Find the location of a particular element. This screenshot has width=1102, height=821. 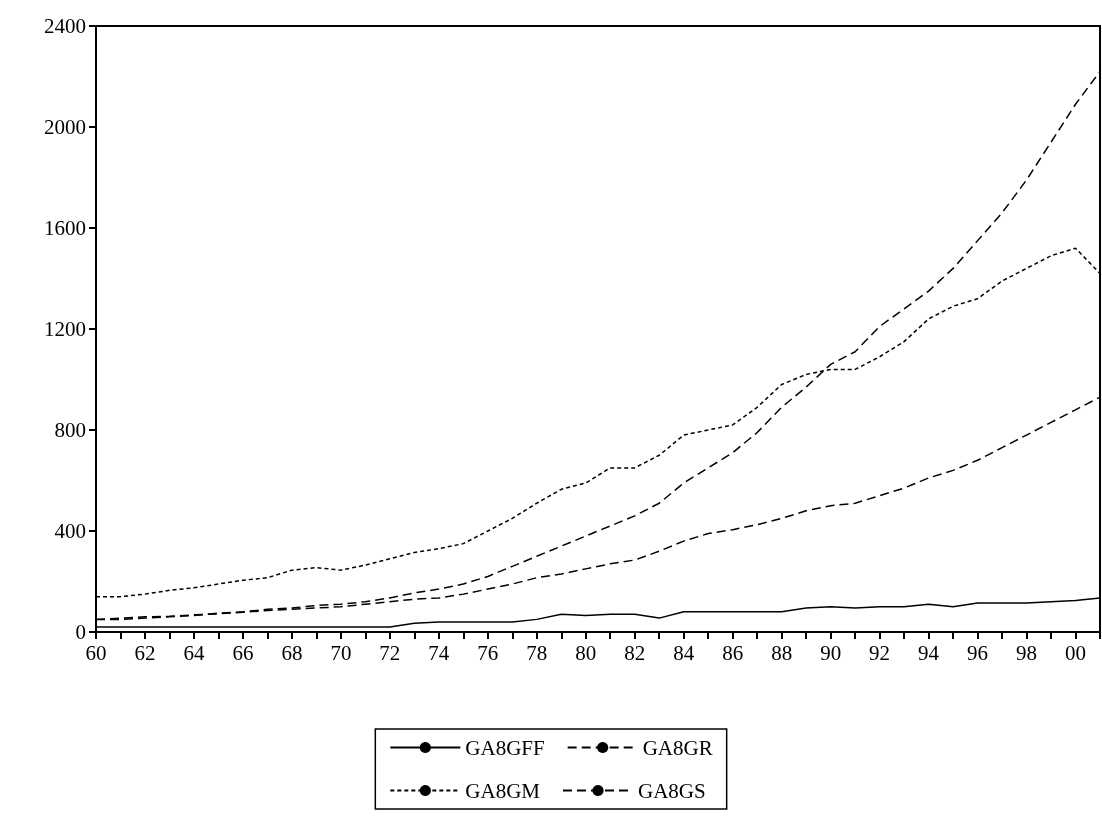

x-tick-label: 80 is located at coordinates (586, 652).